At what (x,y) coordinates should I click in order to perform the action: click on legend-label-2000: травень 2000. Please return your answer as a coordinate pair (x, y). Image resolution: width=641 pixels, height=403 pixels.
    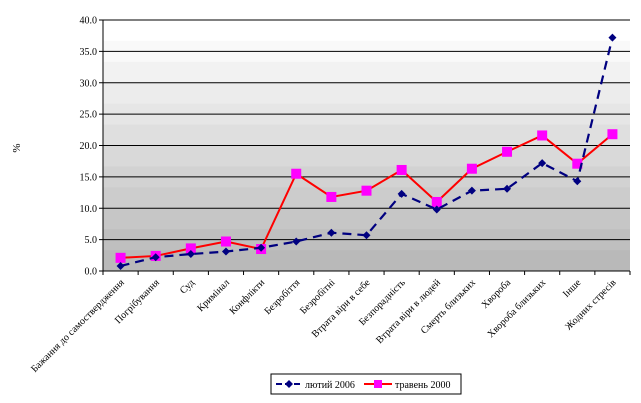
    Looking at the image, I should click on (422, 385).